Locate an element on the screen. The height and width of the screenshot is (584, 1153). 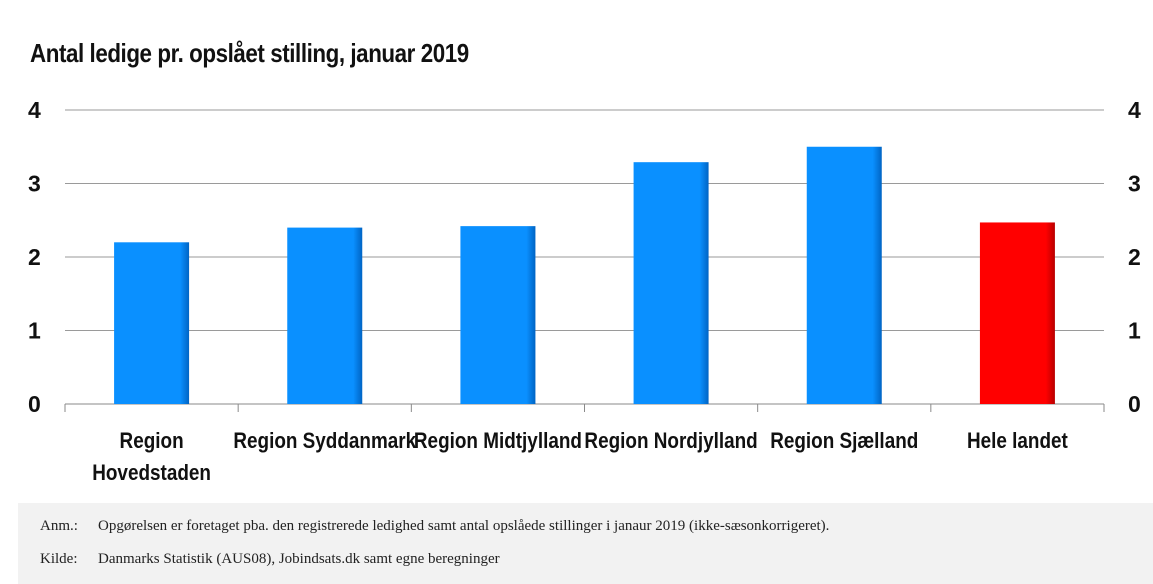
y-tick-label-left: 0 is located at coordinates (34, 404).